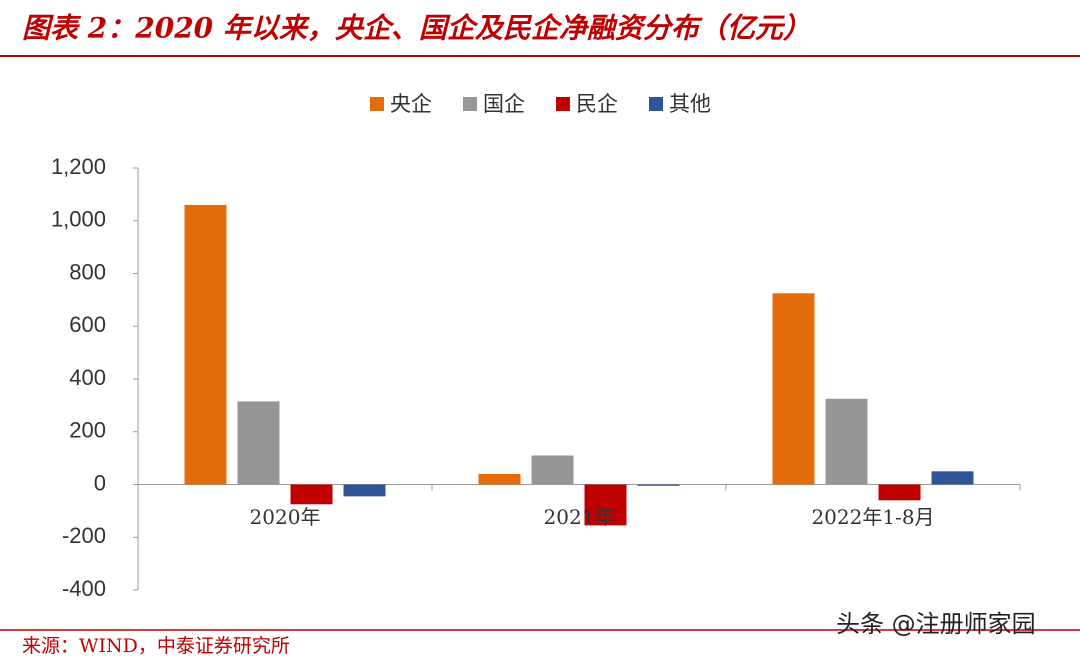 This screenshot has height=658, width=1080. What do you see at coordinates (84, 588) in the screenshot?
I see `y-tick-label: -400` at bounding box center [84, 588].